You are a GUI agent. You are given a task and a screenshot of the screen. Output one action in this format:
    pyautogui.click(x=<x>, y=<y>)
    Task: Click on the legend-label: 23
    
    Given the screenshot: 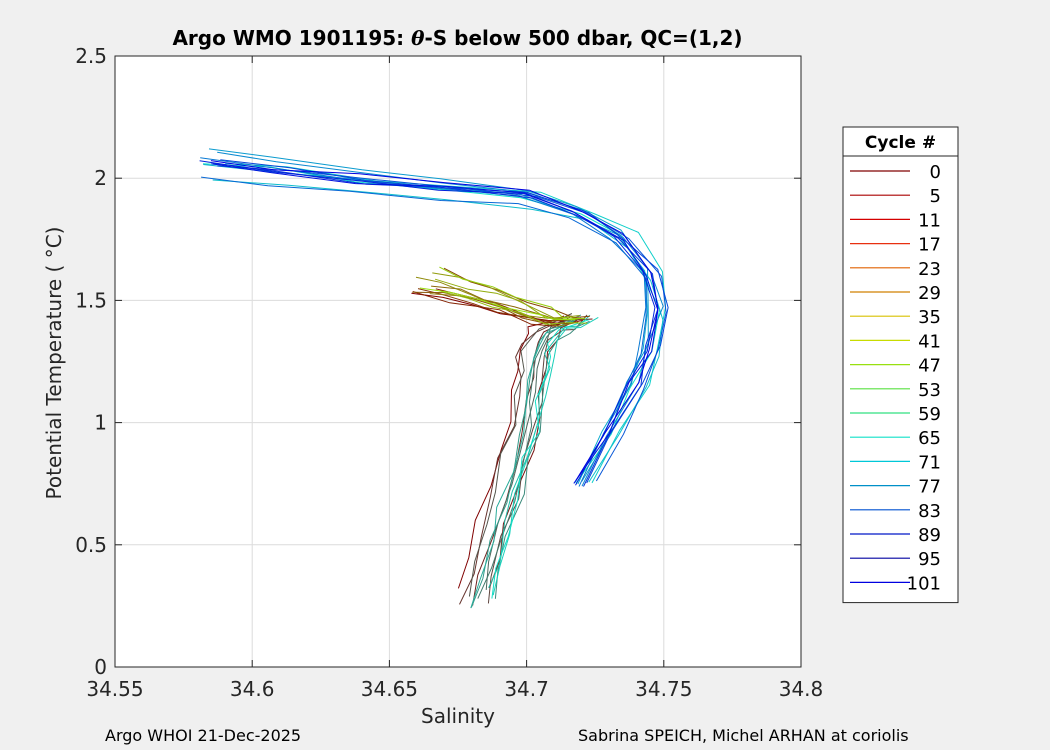 What is the action you would take?
    pyautogui.click(x=929, y=269)
    